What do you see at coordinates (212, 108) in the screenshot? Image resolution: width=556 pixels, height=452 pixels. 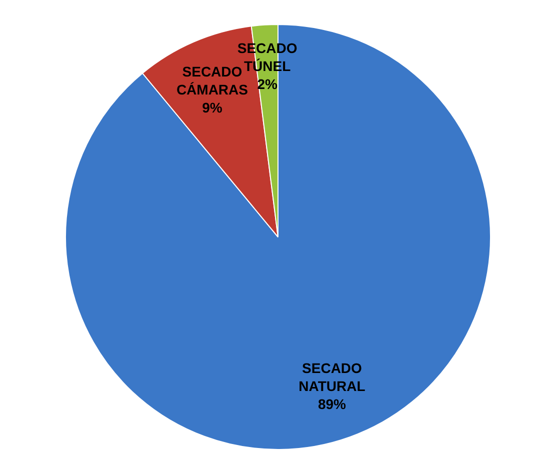 I see `data-label: 9%` at bounding box center [212, 108].